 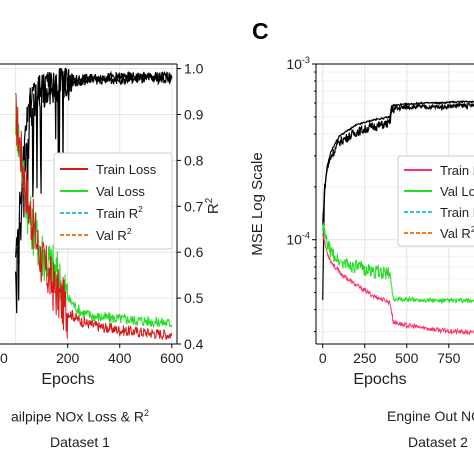 What do you see at coordinates (77, 416) in the screenshot?
I see `caption-left-text: ailpipe NOx Loss & R` at bounding box center [77, 416].